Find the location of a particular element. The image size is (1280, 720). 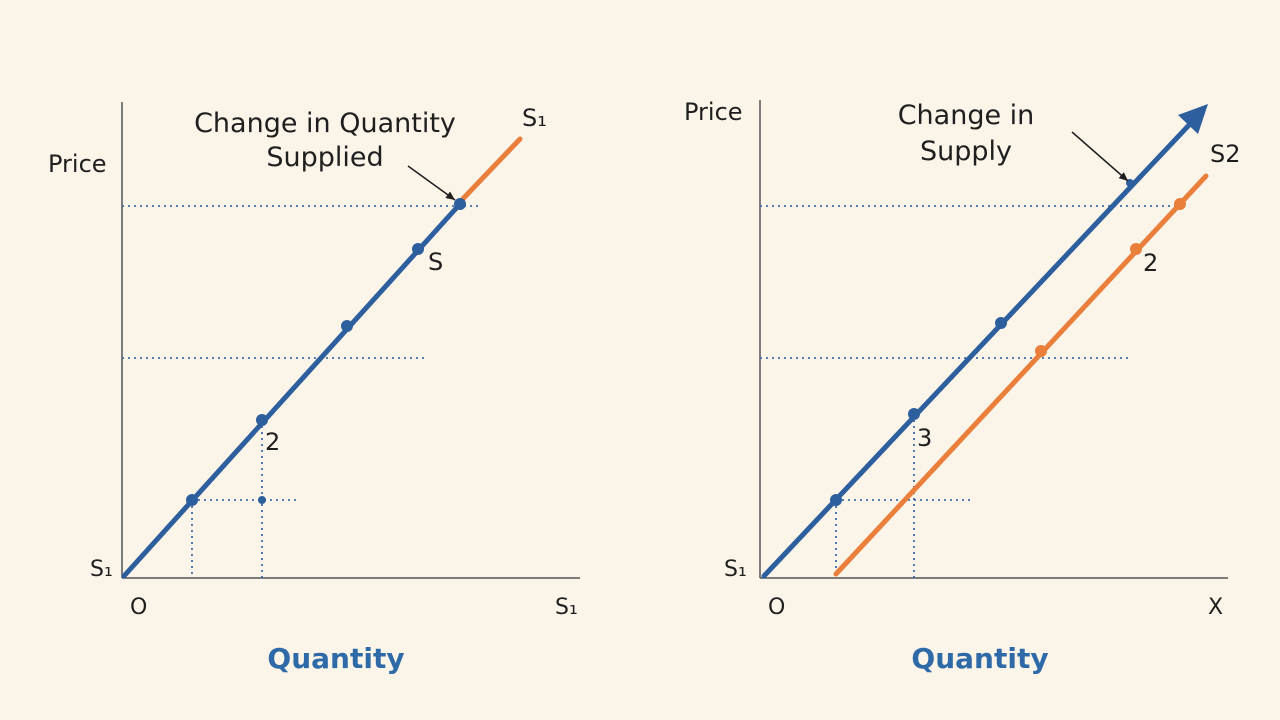

right-curve-start-label: S₁ is located at coordinates (735, 569).